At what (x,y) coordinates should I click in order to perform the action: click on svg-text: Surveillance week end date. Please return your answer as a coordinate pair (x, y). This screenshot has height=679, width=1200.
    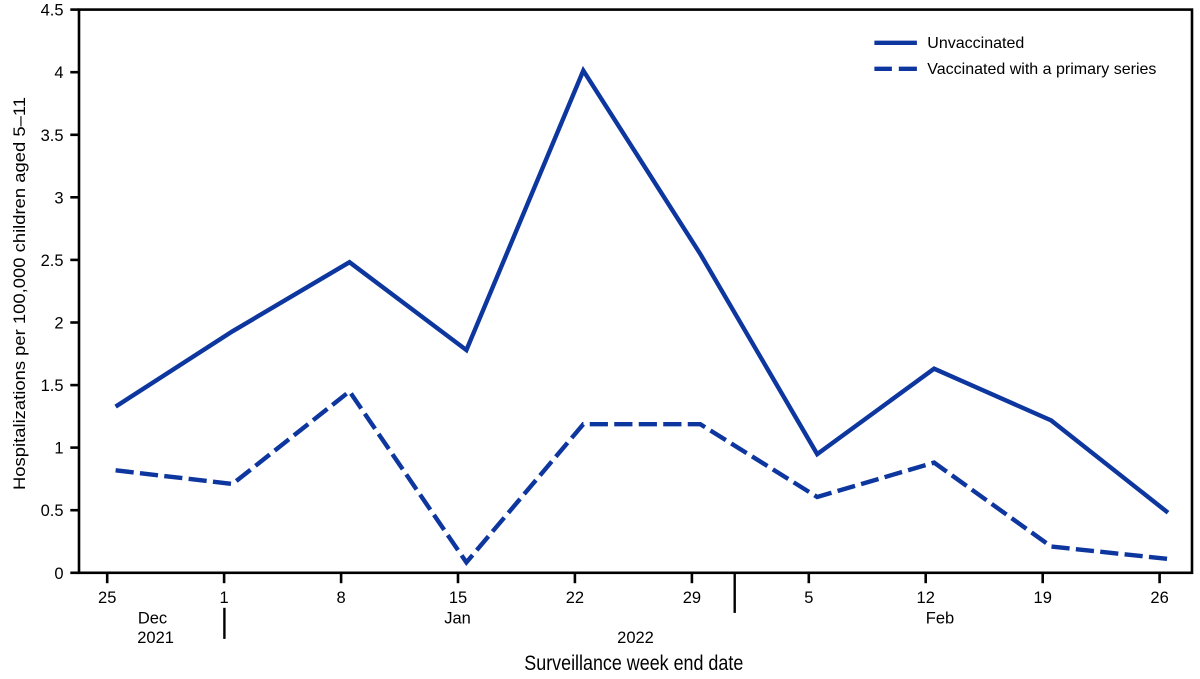
    Looking at the image, I should click on (633, 663).